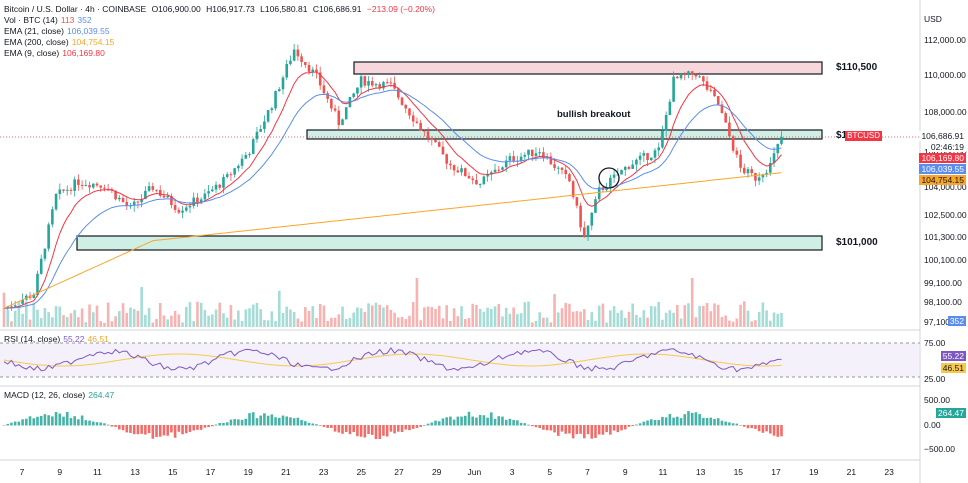 This screenshot has width=968, height=483. What do you see at coordinates (48, 20) in the screenshot?
I see `vol-legend: Vol · BTC (14) 113 352` at bounding box center [48, 20].